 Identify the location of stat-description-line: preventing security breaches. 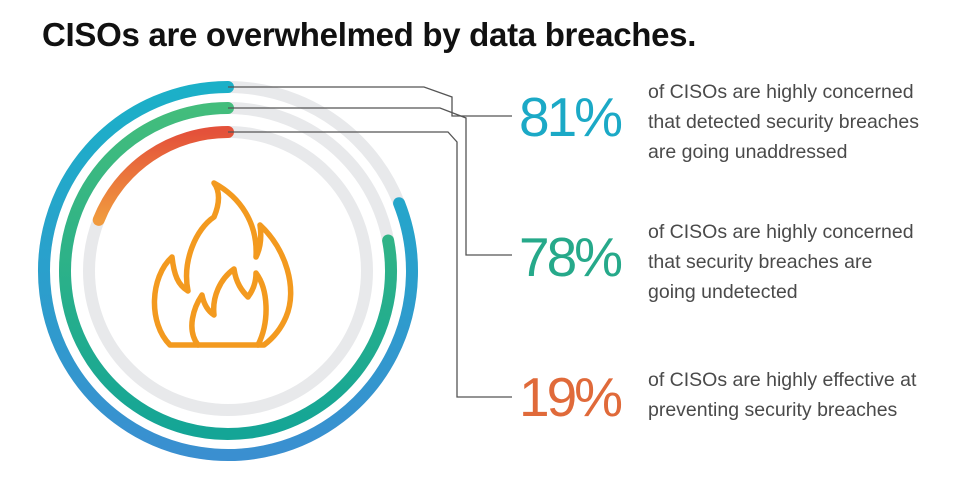
(773, 410).